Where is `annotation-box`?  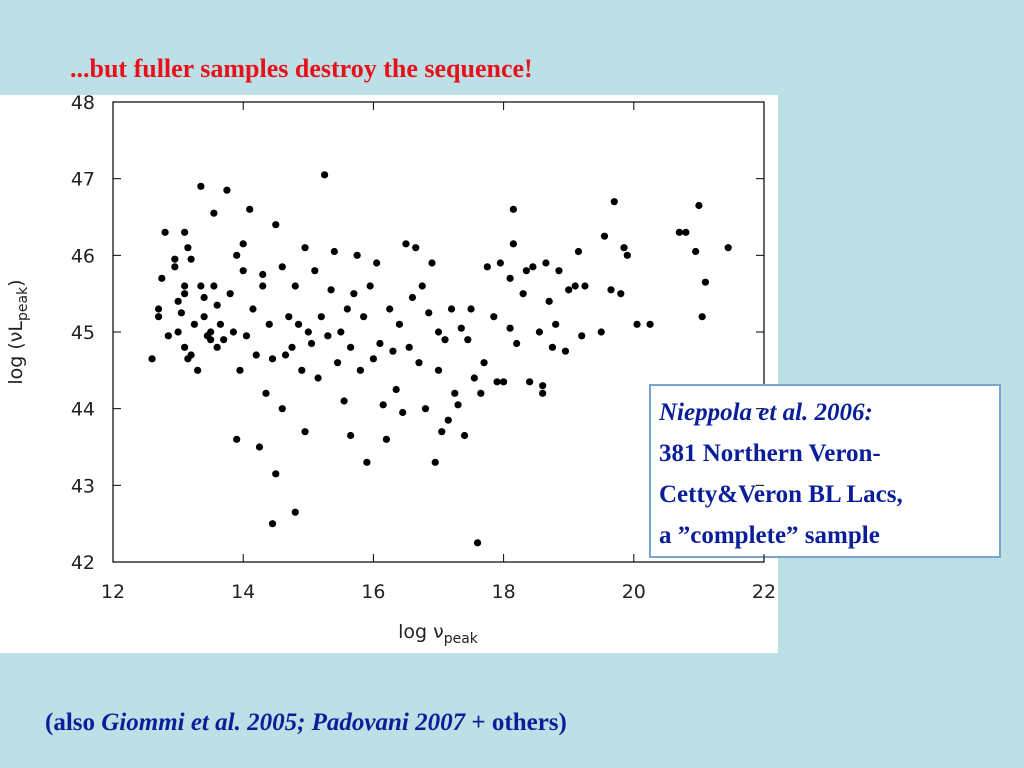 annotation-box is located at coordinates (825, 471).